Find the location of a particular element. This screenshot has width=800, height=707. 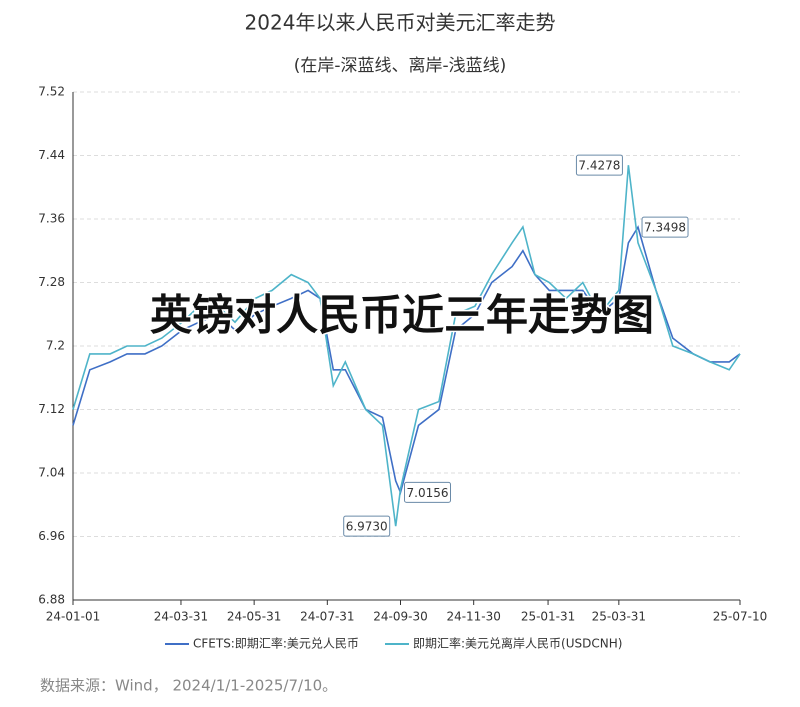

annotation: 7.0156 is located at coordinates (428, 492).